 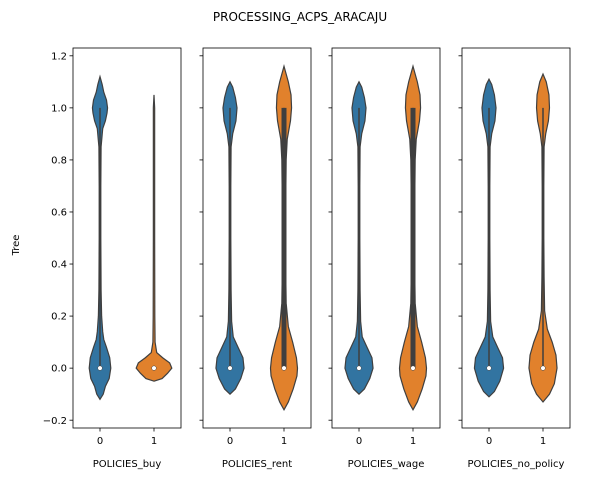 I want to click on y-axis-label: Tree, so click(x=16, y=246).